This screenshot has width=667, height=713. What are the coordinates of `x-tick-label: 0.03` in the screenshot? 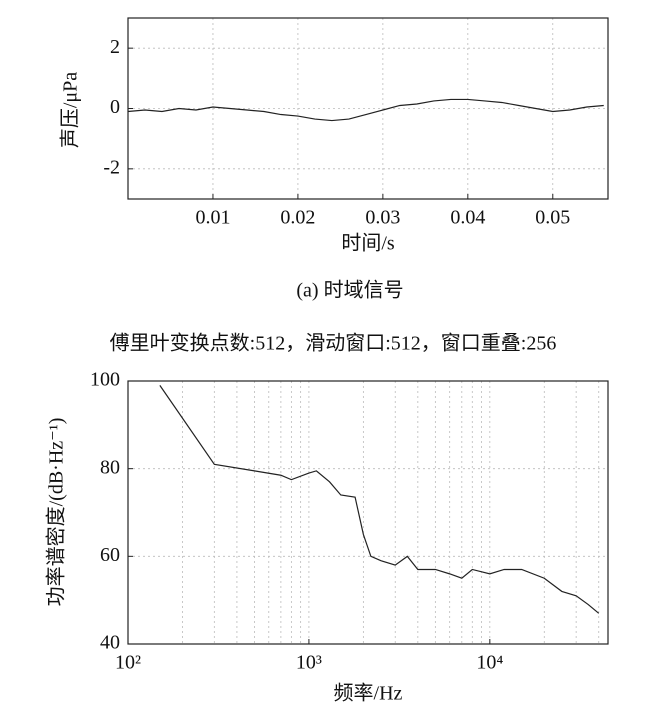 It's located at (382, 218).